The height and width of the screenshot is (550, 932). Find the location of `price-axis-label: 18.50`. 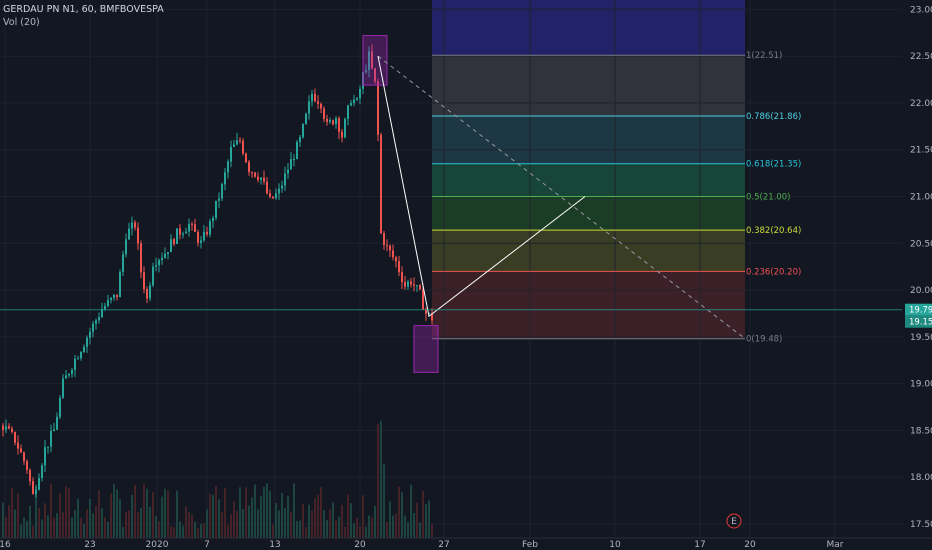

price-axis-label: 18.50 is located at coordinates (921, 431).